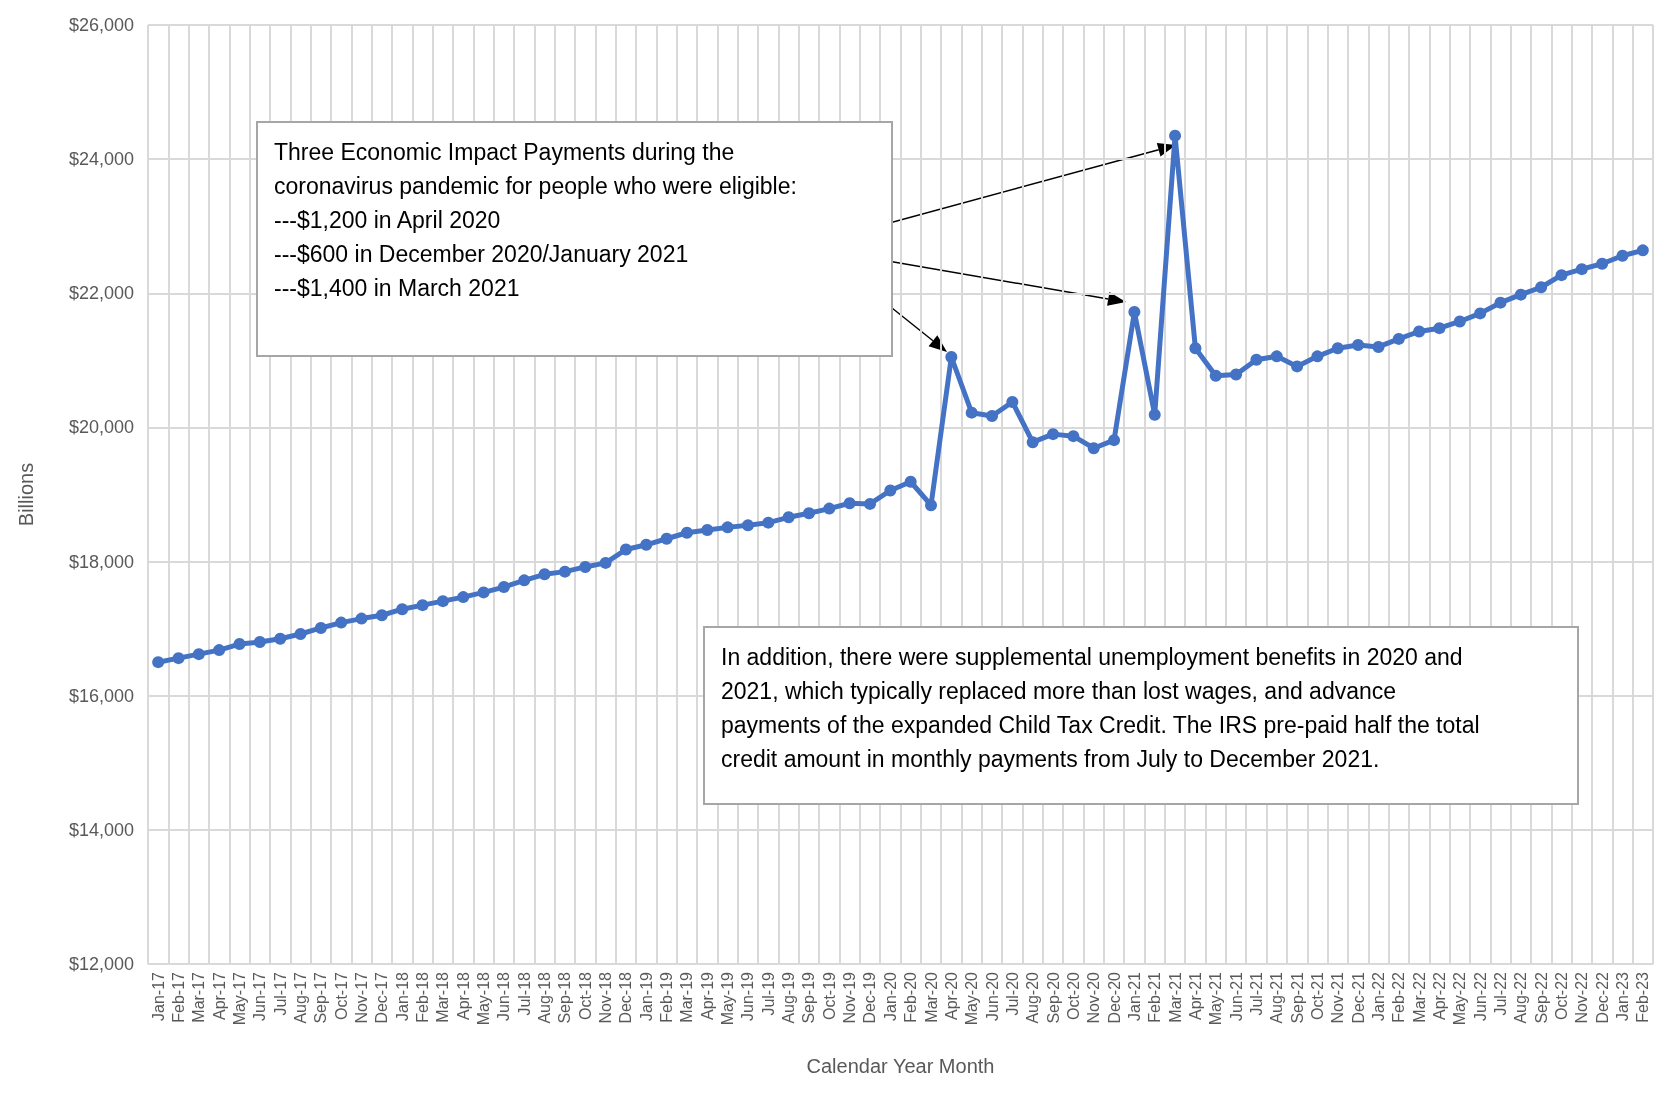  I want to click on x-tick-label: Oct-19, so click(829, 996).